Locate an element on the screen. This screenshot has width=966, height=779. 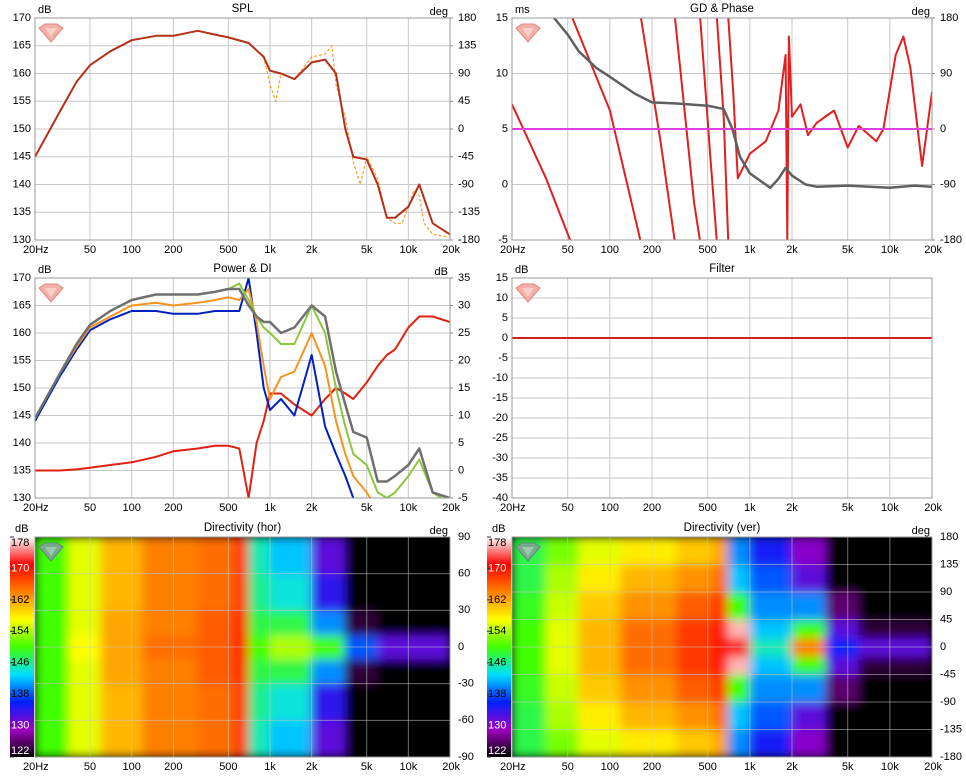
y2-tick-label: 35 is located at coordinates (464, 278).